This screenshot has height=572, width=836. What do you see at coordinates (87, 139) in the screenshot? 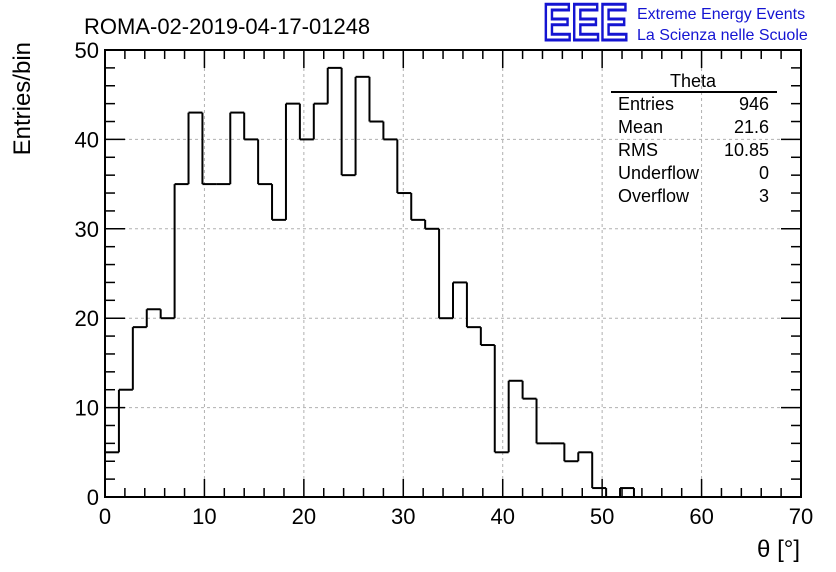
I see `y-tick-label: 40` at bounding box center [87, 139].